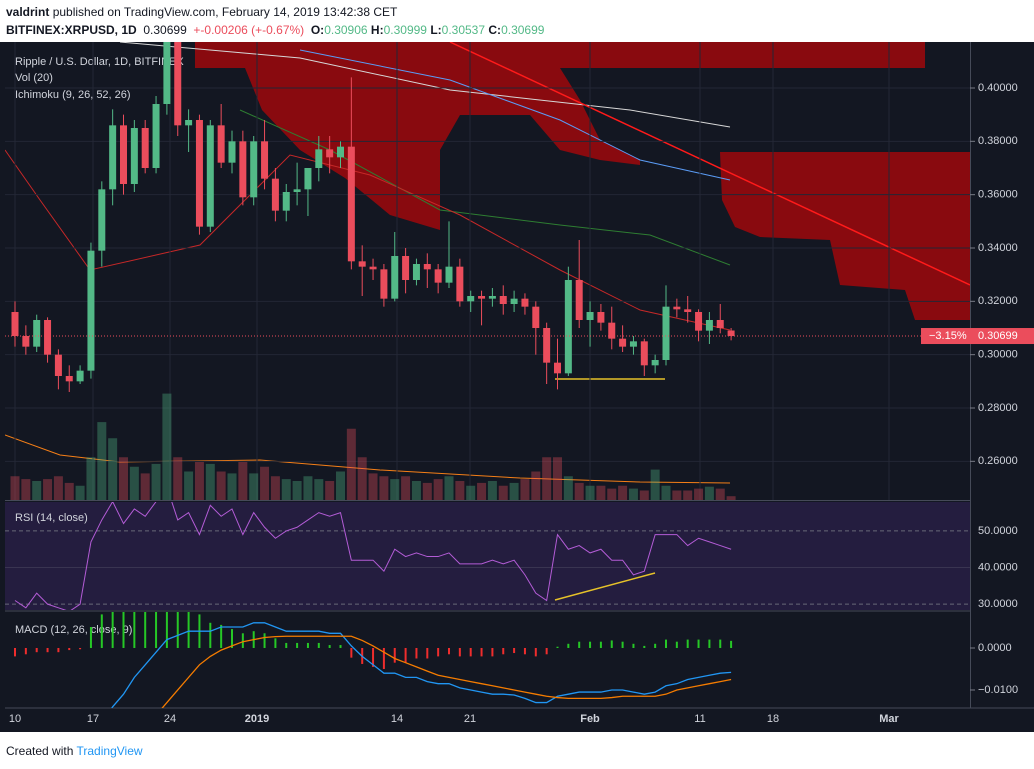 The height and width of the screenshot is (769, 1034). I want to click on symbol: BITFINEX:XRPUSD, 1D, so click(71, 30).